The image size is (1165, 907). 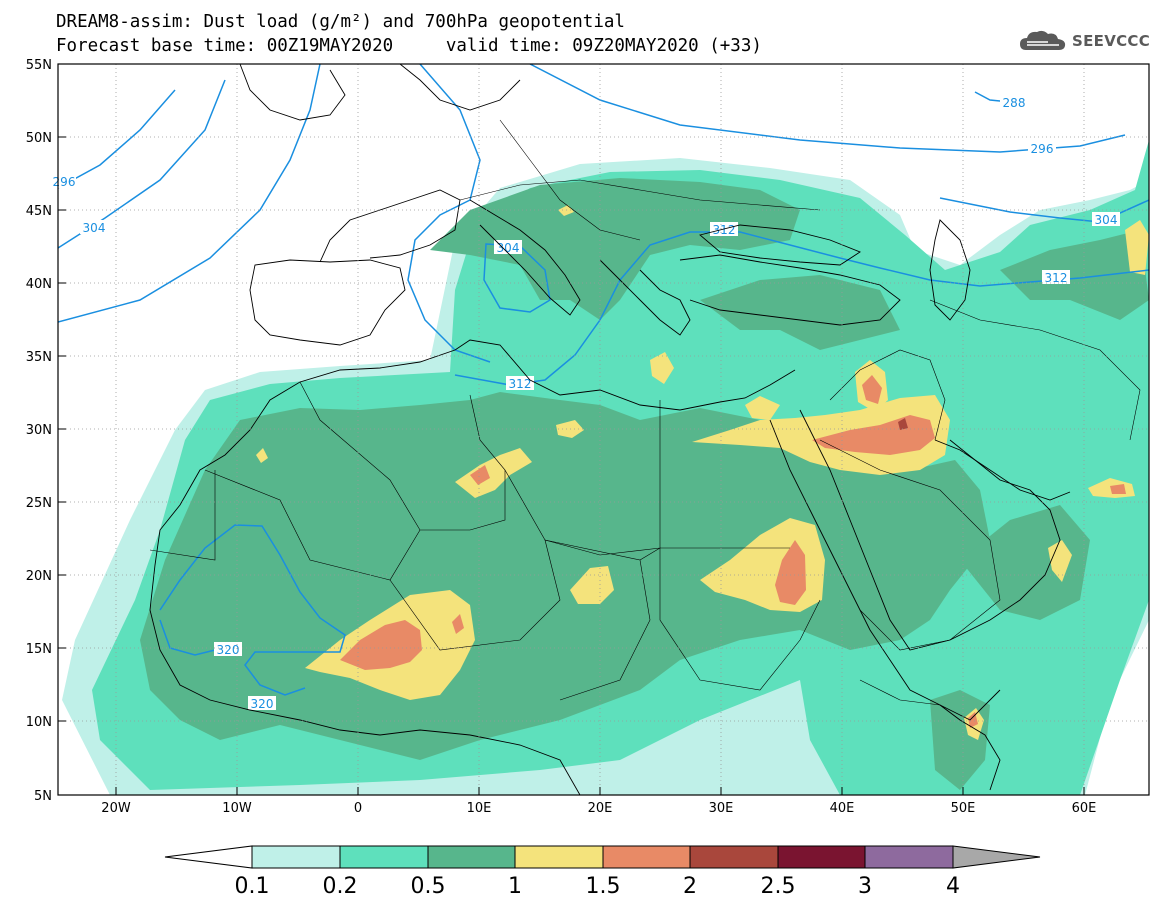 I want to click on lat-label: 55N, so click(x=39, y=65).